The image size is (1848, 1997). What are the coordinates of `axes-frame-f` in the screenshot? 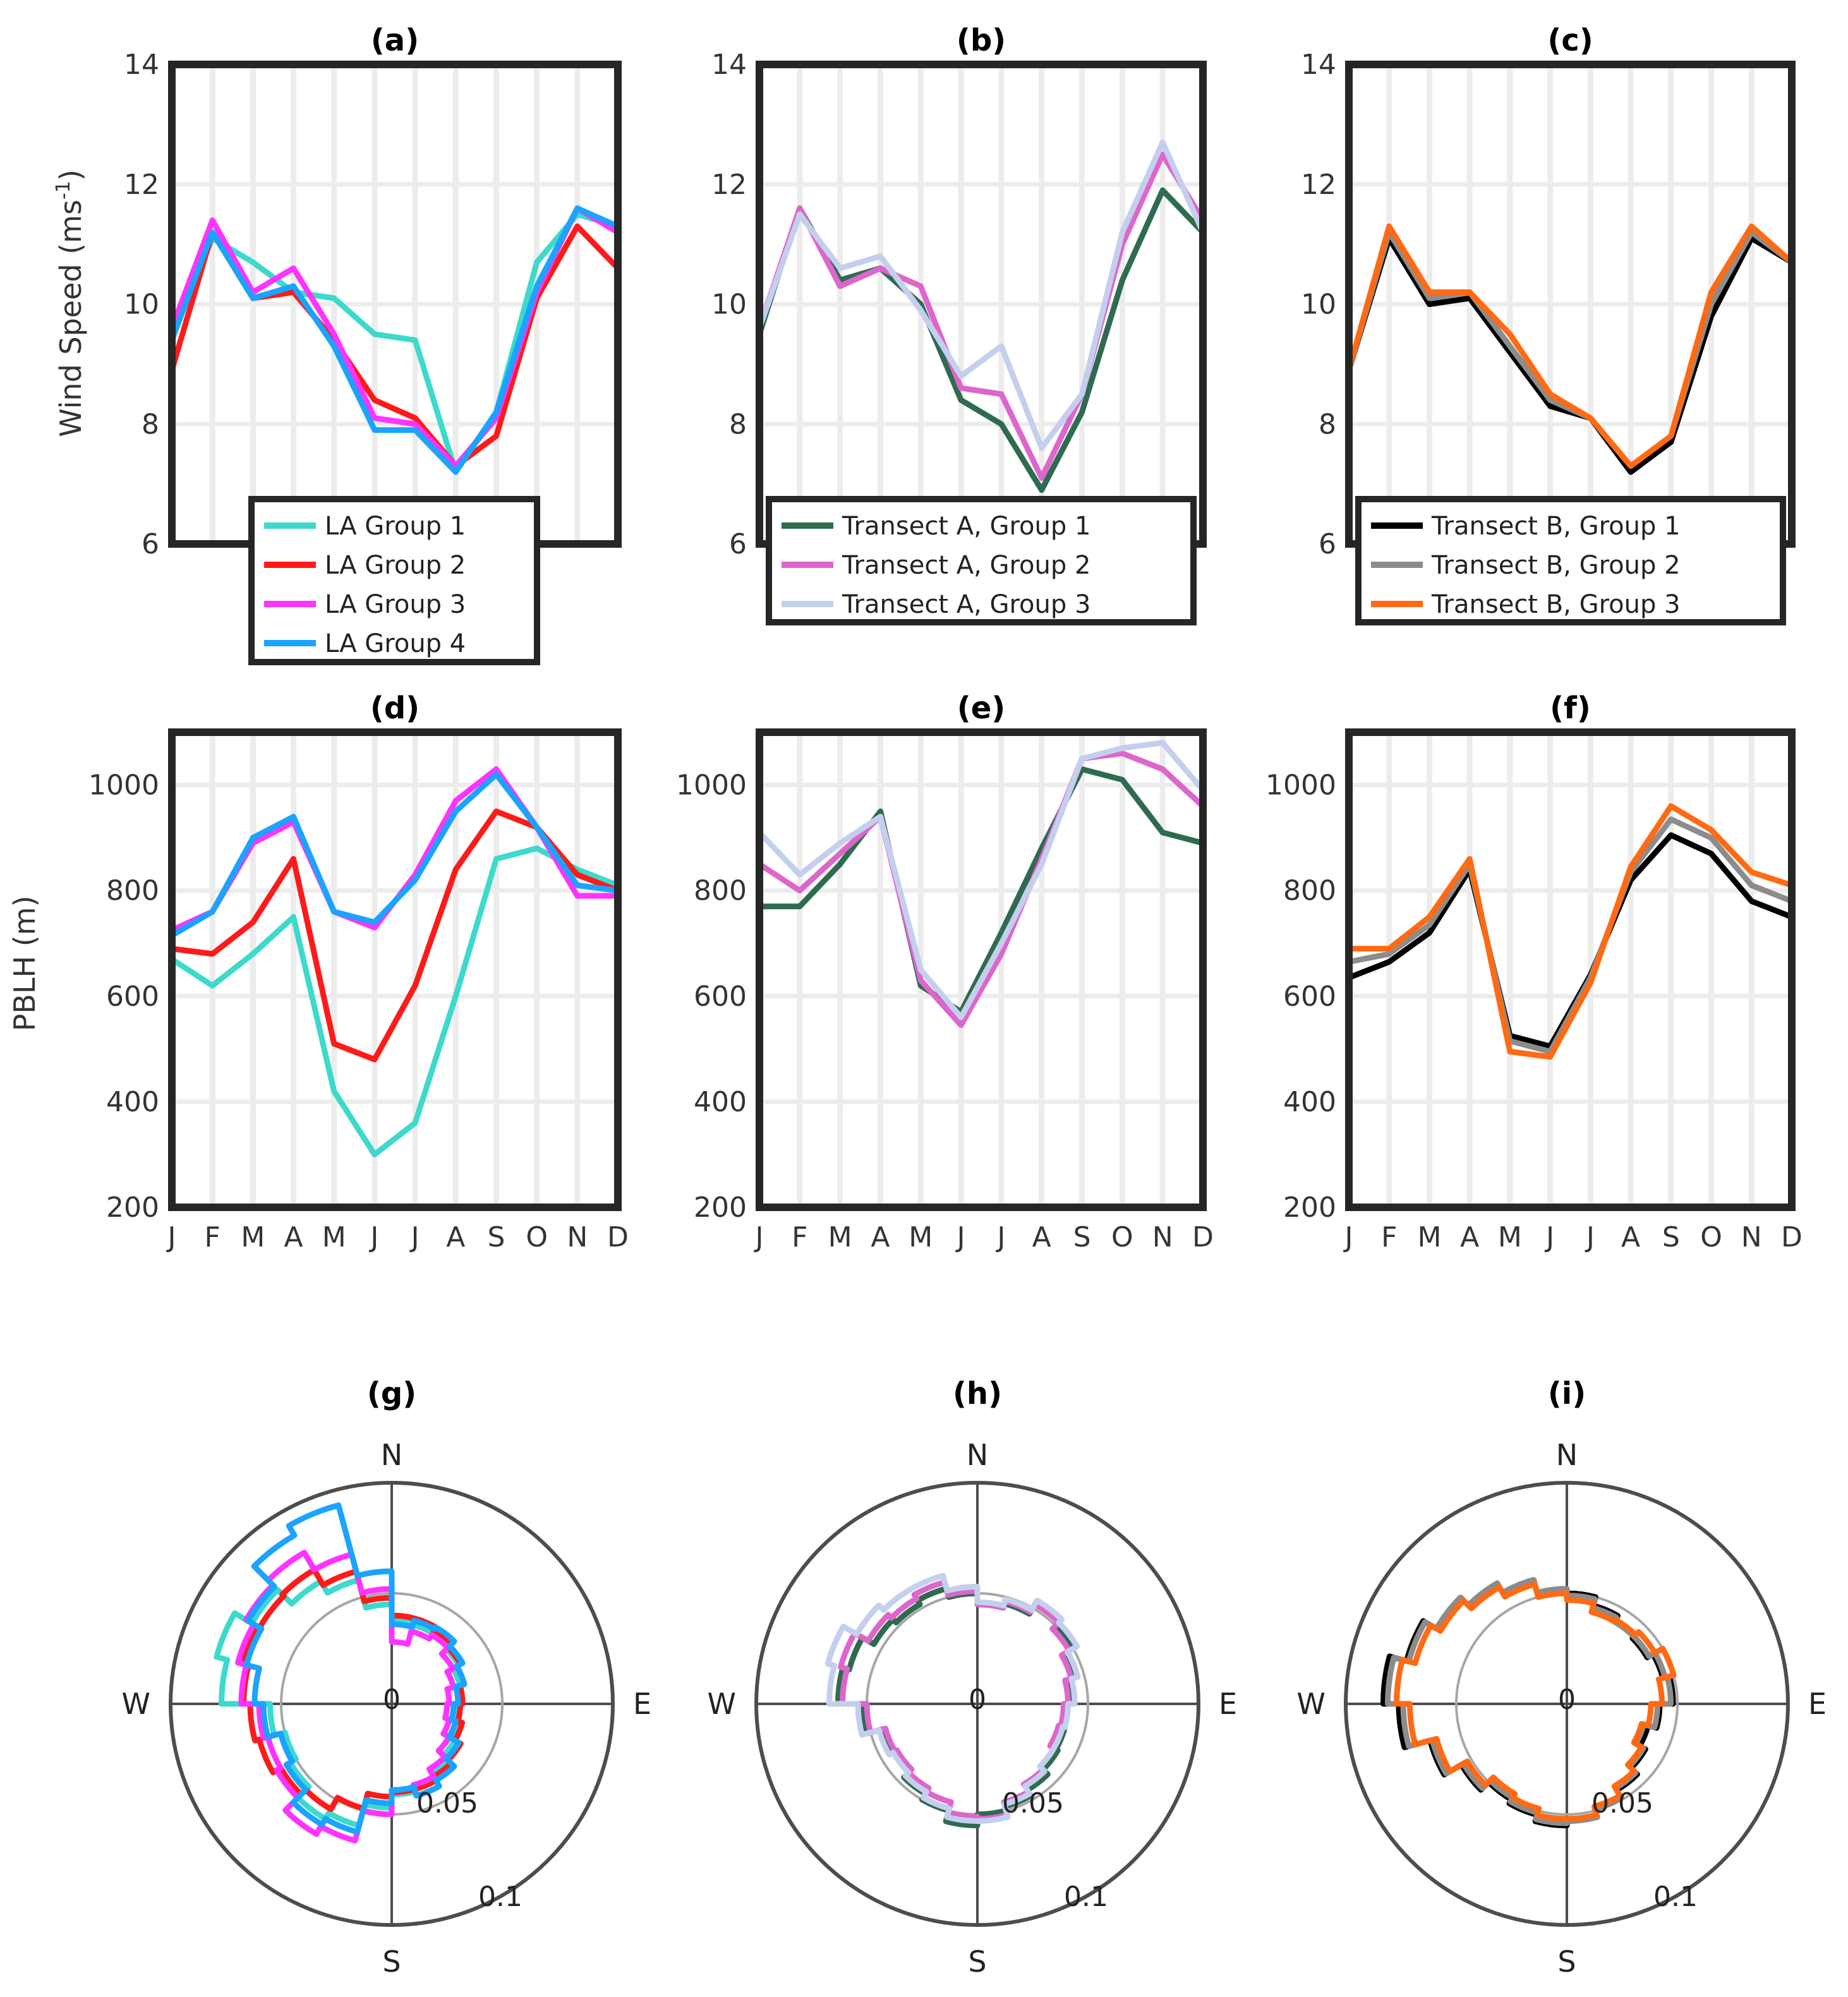 It's located at (1571, 969).